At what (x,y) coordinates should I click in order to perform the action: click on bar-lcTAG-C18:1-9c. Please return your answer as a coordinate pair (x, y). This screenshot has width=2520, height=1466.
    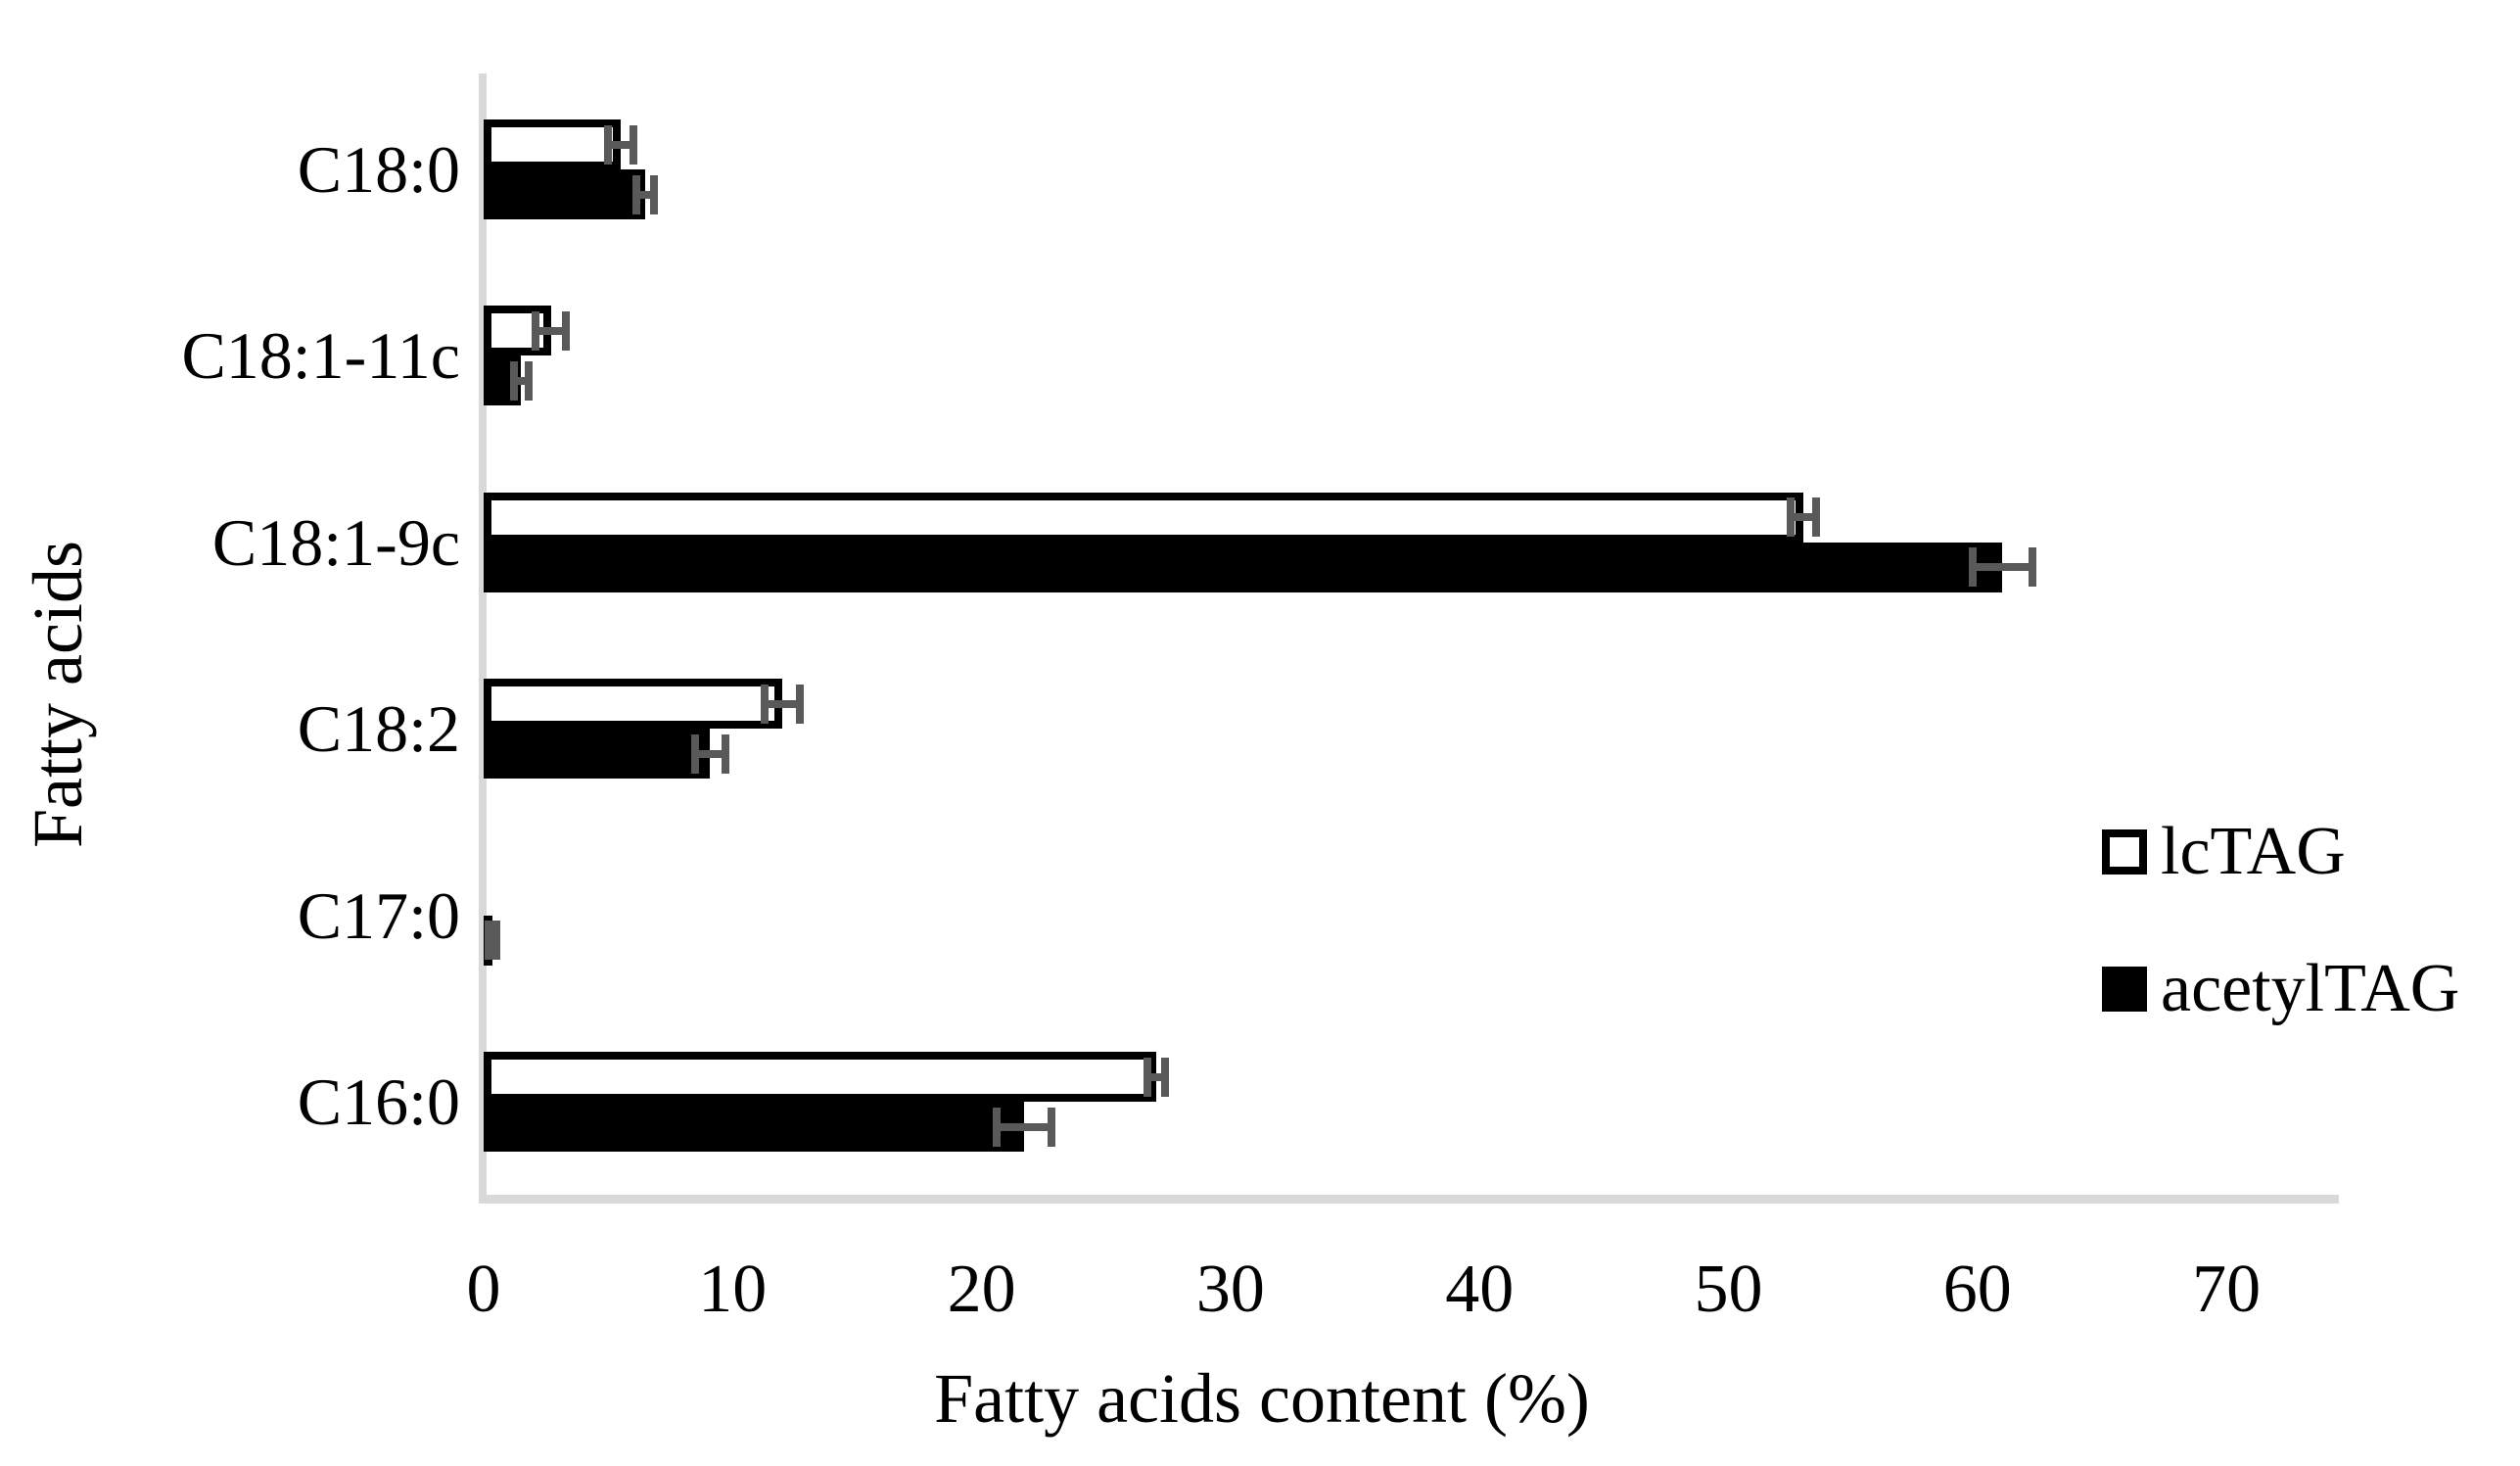
    Looking at the image, I should click on (1143, 517).